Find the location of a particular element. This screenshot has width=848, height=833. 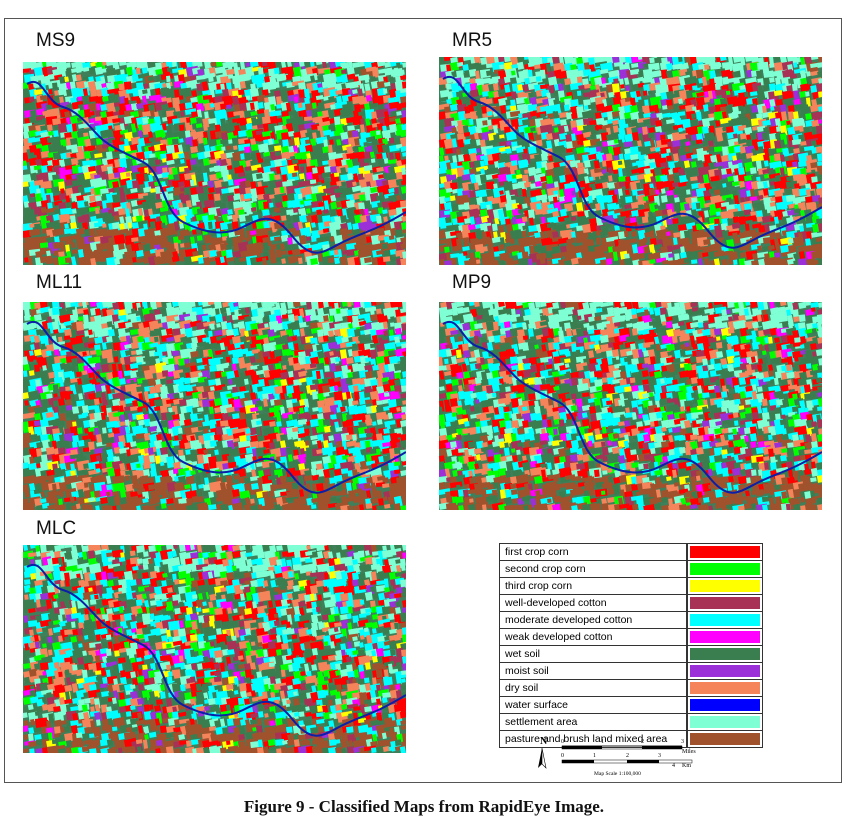

legend-label: moderate developed cotton is located at coordinates (593, 620).